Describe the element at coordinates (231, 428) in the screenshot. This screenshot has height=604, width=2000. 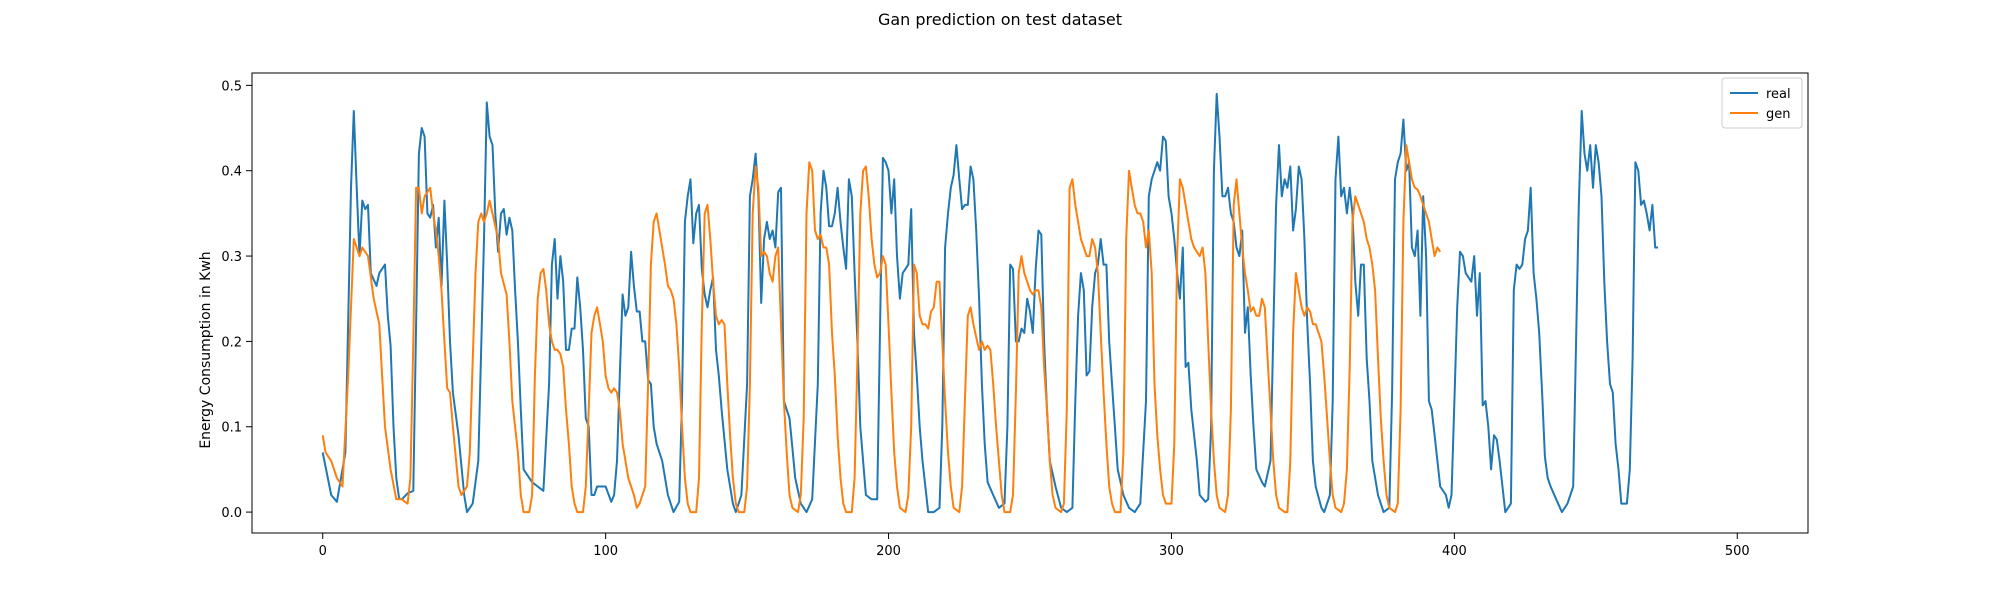
I see `y-tick-label: 0.1` at that location.